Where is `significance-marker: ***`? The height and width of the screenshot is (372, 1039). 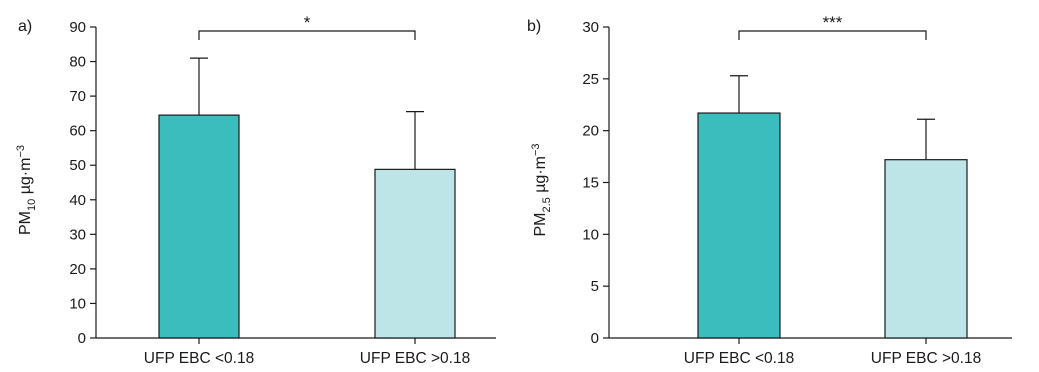
significance-marker: *** is located at coordinates (833, 22).